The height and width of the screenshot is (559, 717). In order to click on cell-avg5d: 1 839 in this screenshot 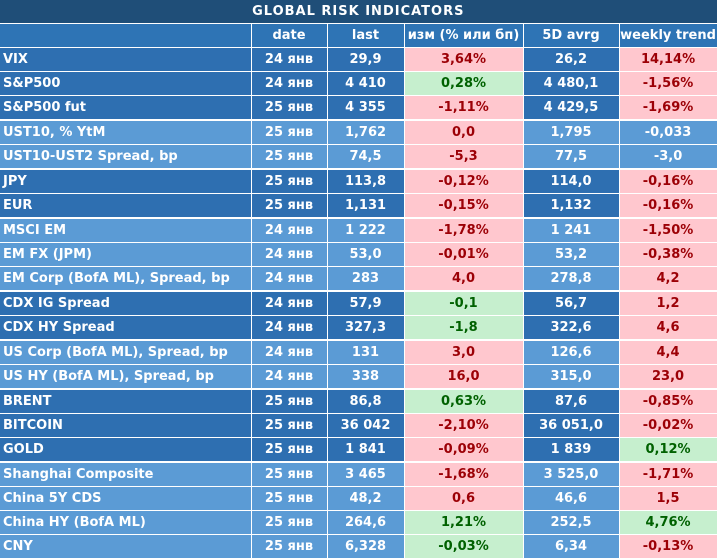, I will do `click(571, 450)`.